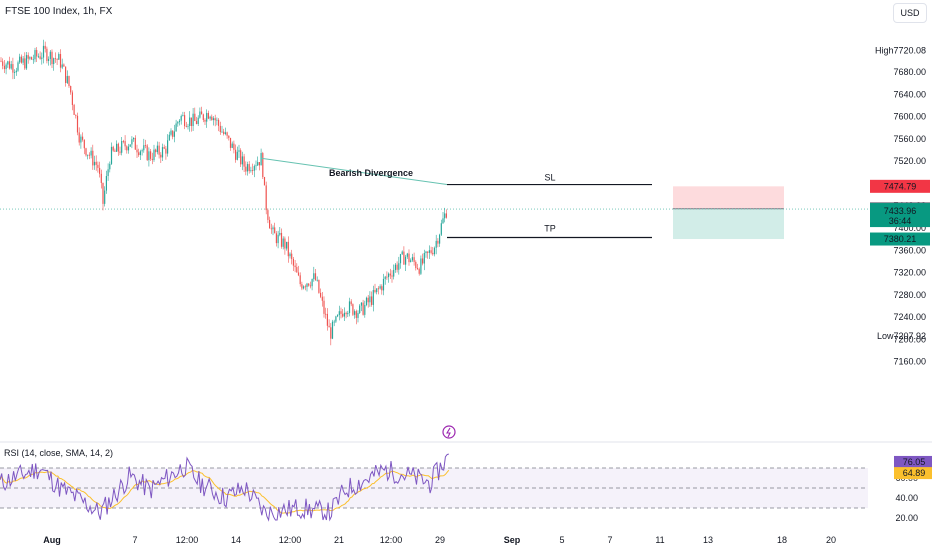 This screenshot has height=550, width=932. What do you see at coordinates (371, 173) in the screenshot?
I see `divergence-label: Bearish Divergence` at bounding box center [371, 173].